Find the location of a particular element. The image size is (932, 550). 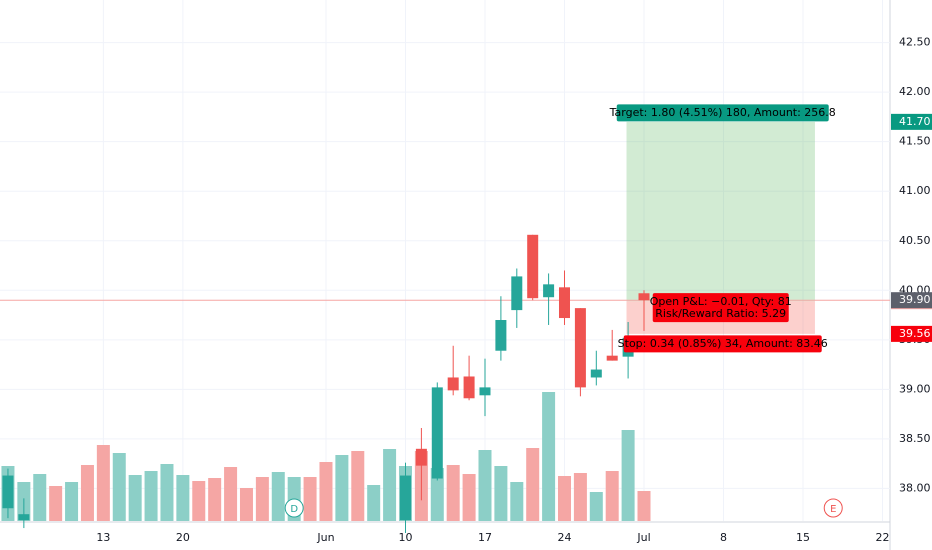

y-tick-label: 38.00 is located at coordinates (915, 487).